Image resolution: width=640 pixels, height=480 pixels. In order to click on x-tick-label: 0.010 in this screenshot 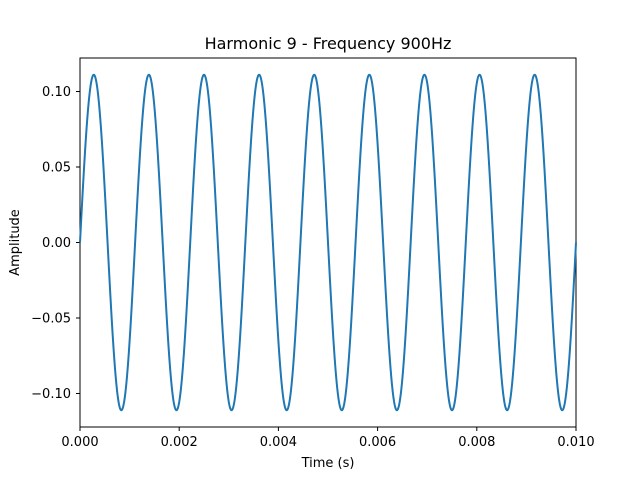, I will do `click(575, 442)`.